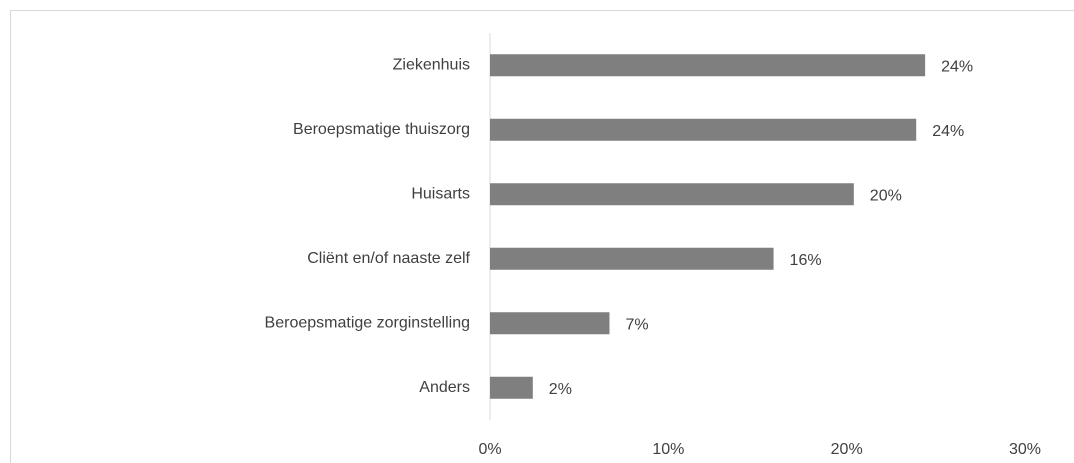 This screenshot has height=463, width=1074. Describe the element at coordinates (440, 193) in the screenshot. I see `y-tick-label: Huisarts` at that location.